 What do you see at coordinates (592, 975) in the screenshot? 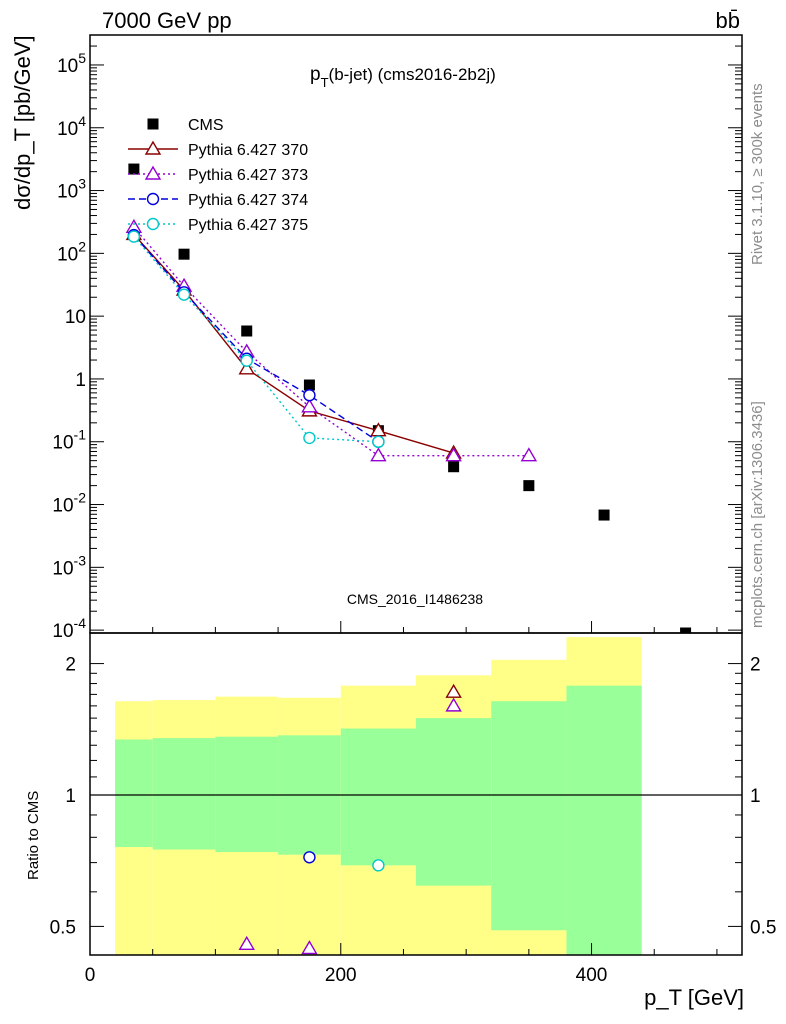
I see `x-tick-label: 400` at bounding box center [592, 975].